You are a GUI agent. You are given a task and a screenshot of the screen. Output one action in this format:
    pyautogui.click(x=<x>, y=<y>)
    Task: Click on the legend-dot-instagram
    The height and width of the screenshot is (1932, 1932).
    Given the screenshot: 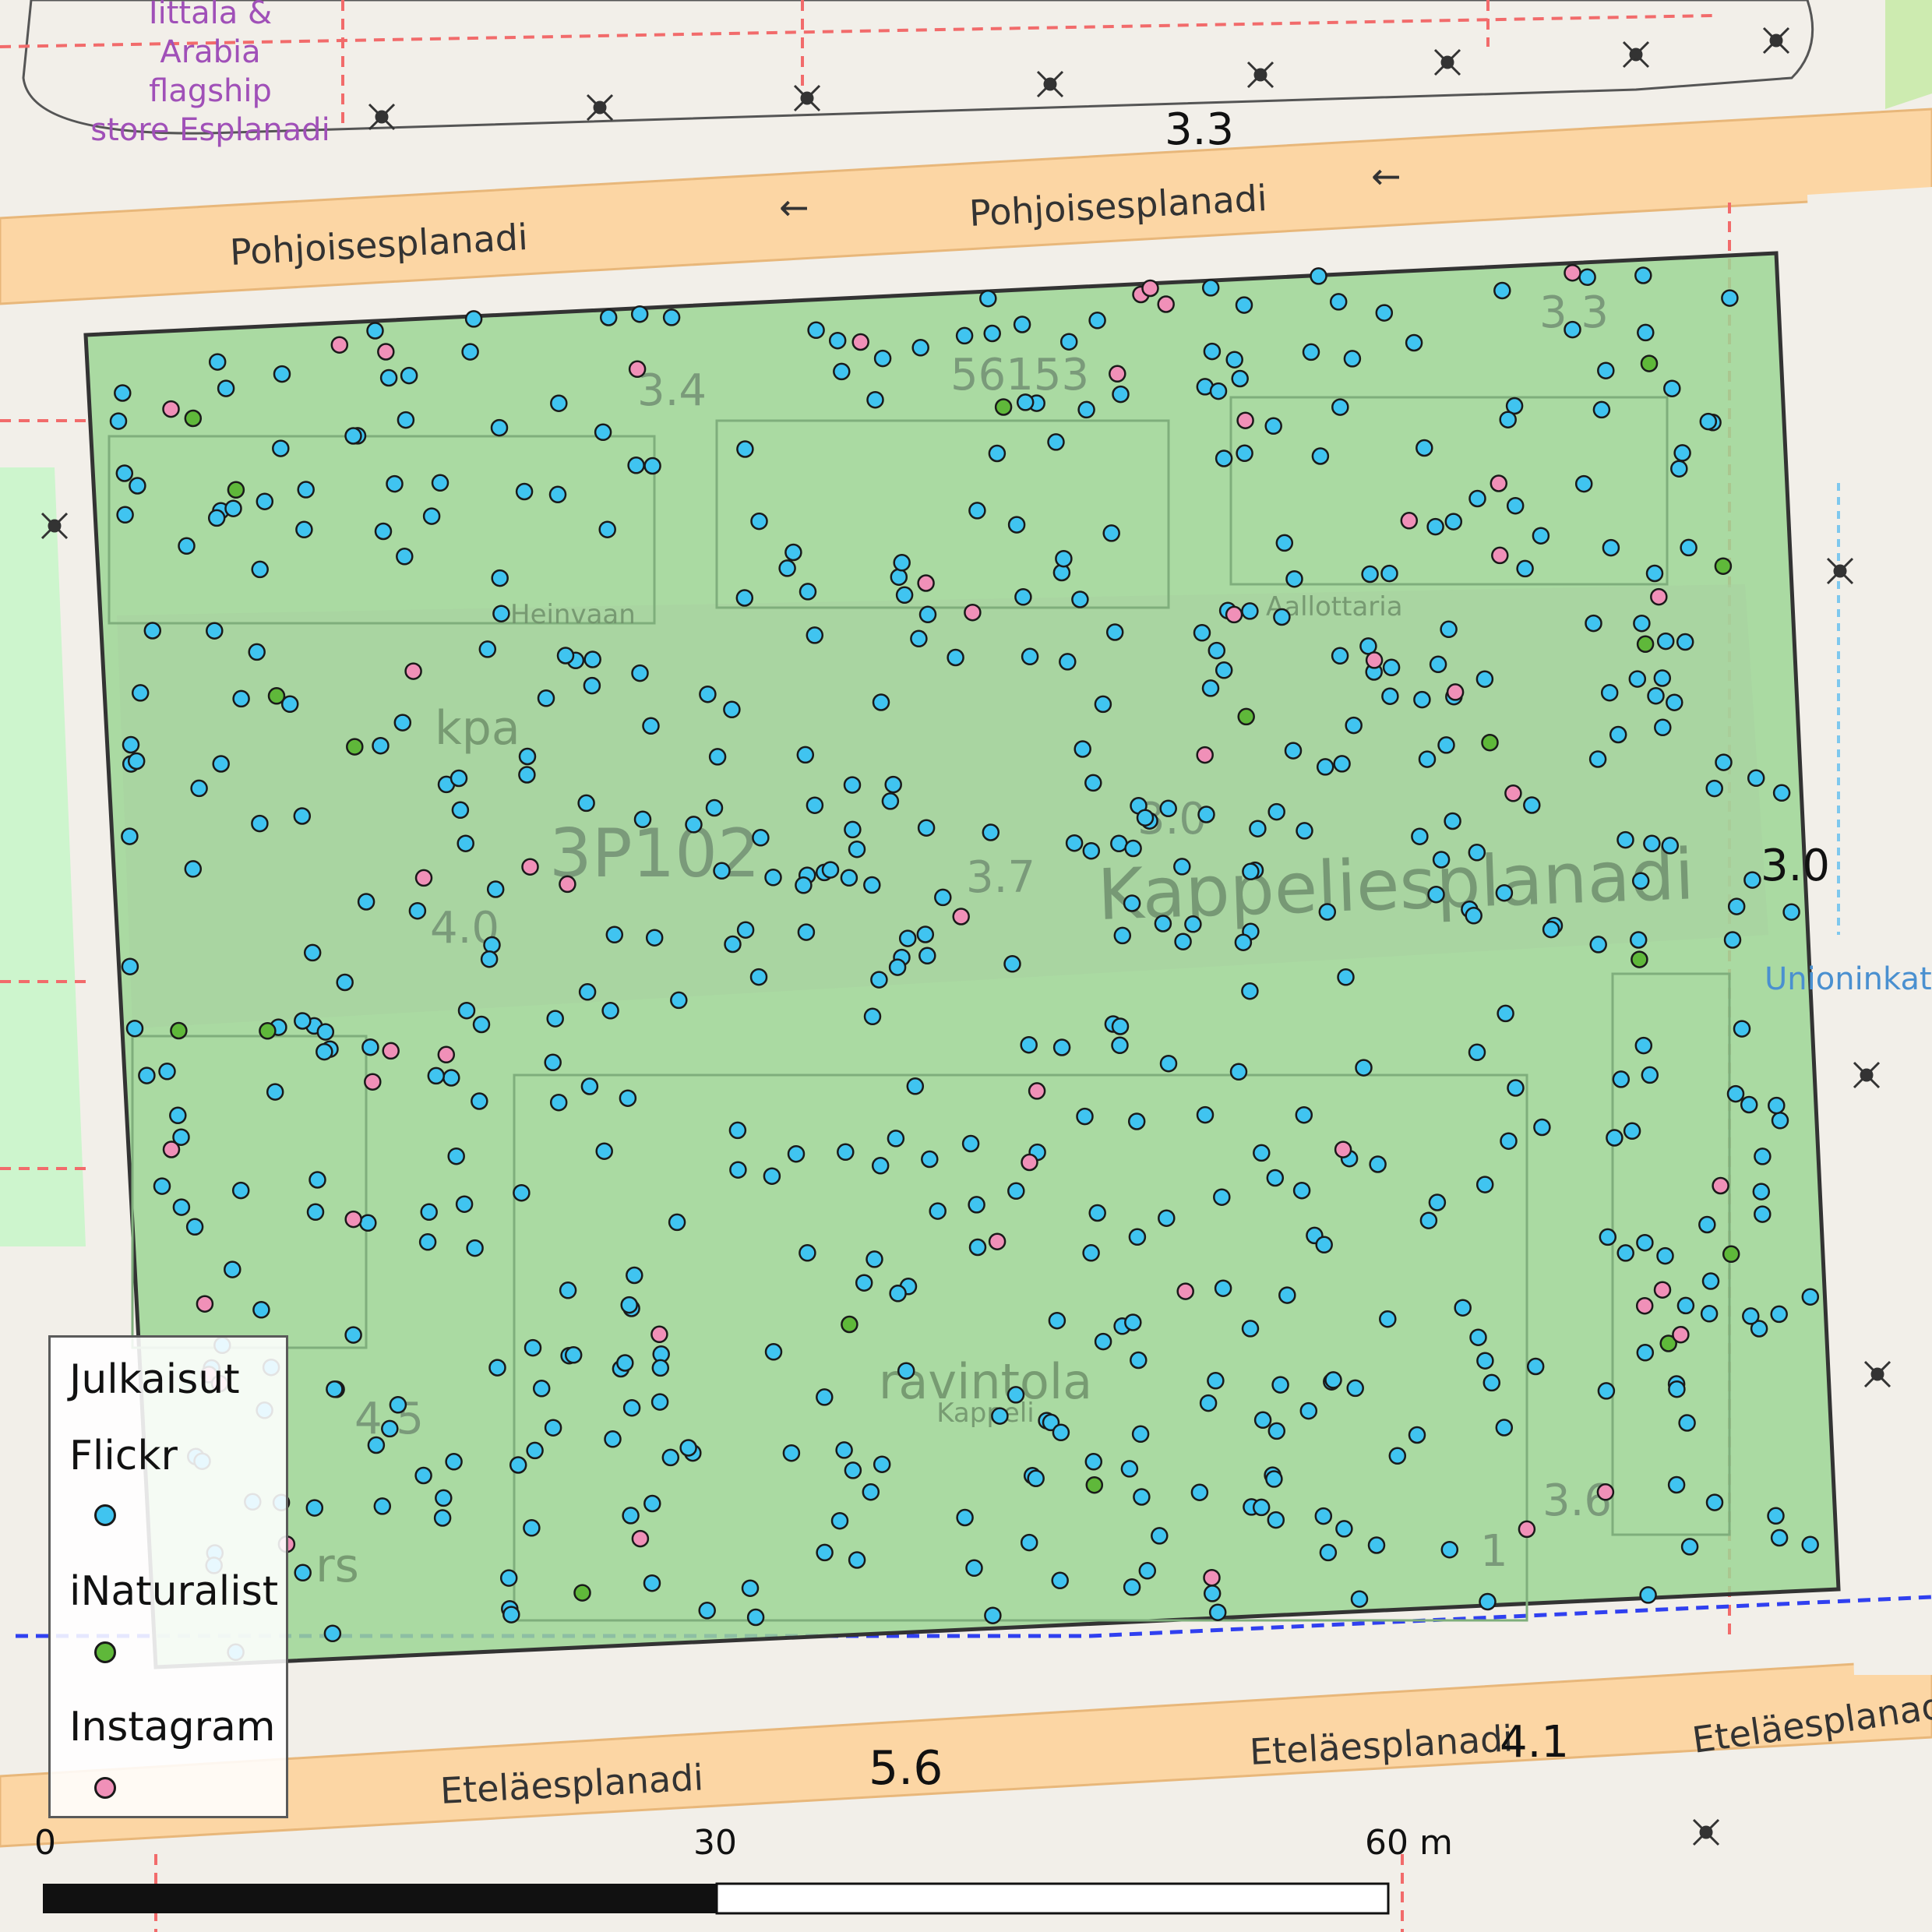 What is the action you would take?
    pyautogui.click(x=105, y=1788)
    